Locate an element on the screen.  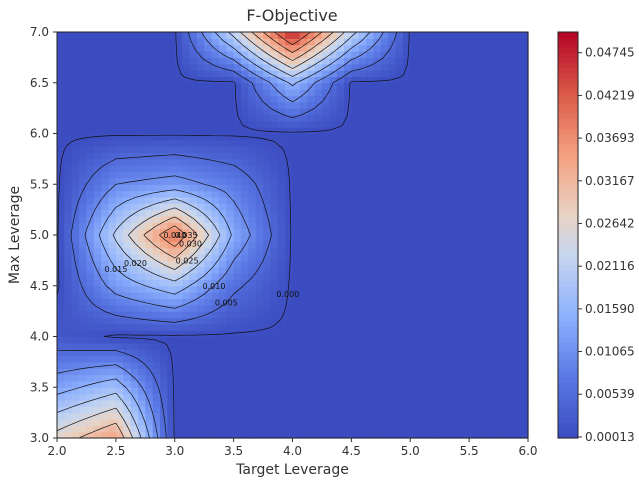
x-tick-label: 5.5 is located at coordinates (469, 451).